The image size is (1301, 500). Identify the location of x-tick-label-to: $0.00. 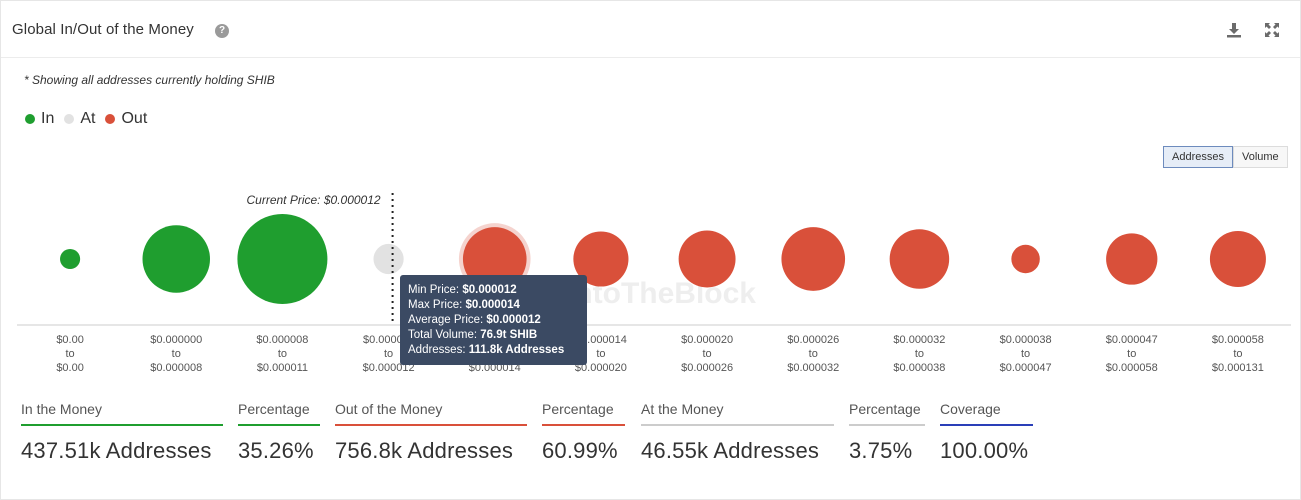
(70, 368).